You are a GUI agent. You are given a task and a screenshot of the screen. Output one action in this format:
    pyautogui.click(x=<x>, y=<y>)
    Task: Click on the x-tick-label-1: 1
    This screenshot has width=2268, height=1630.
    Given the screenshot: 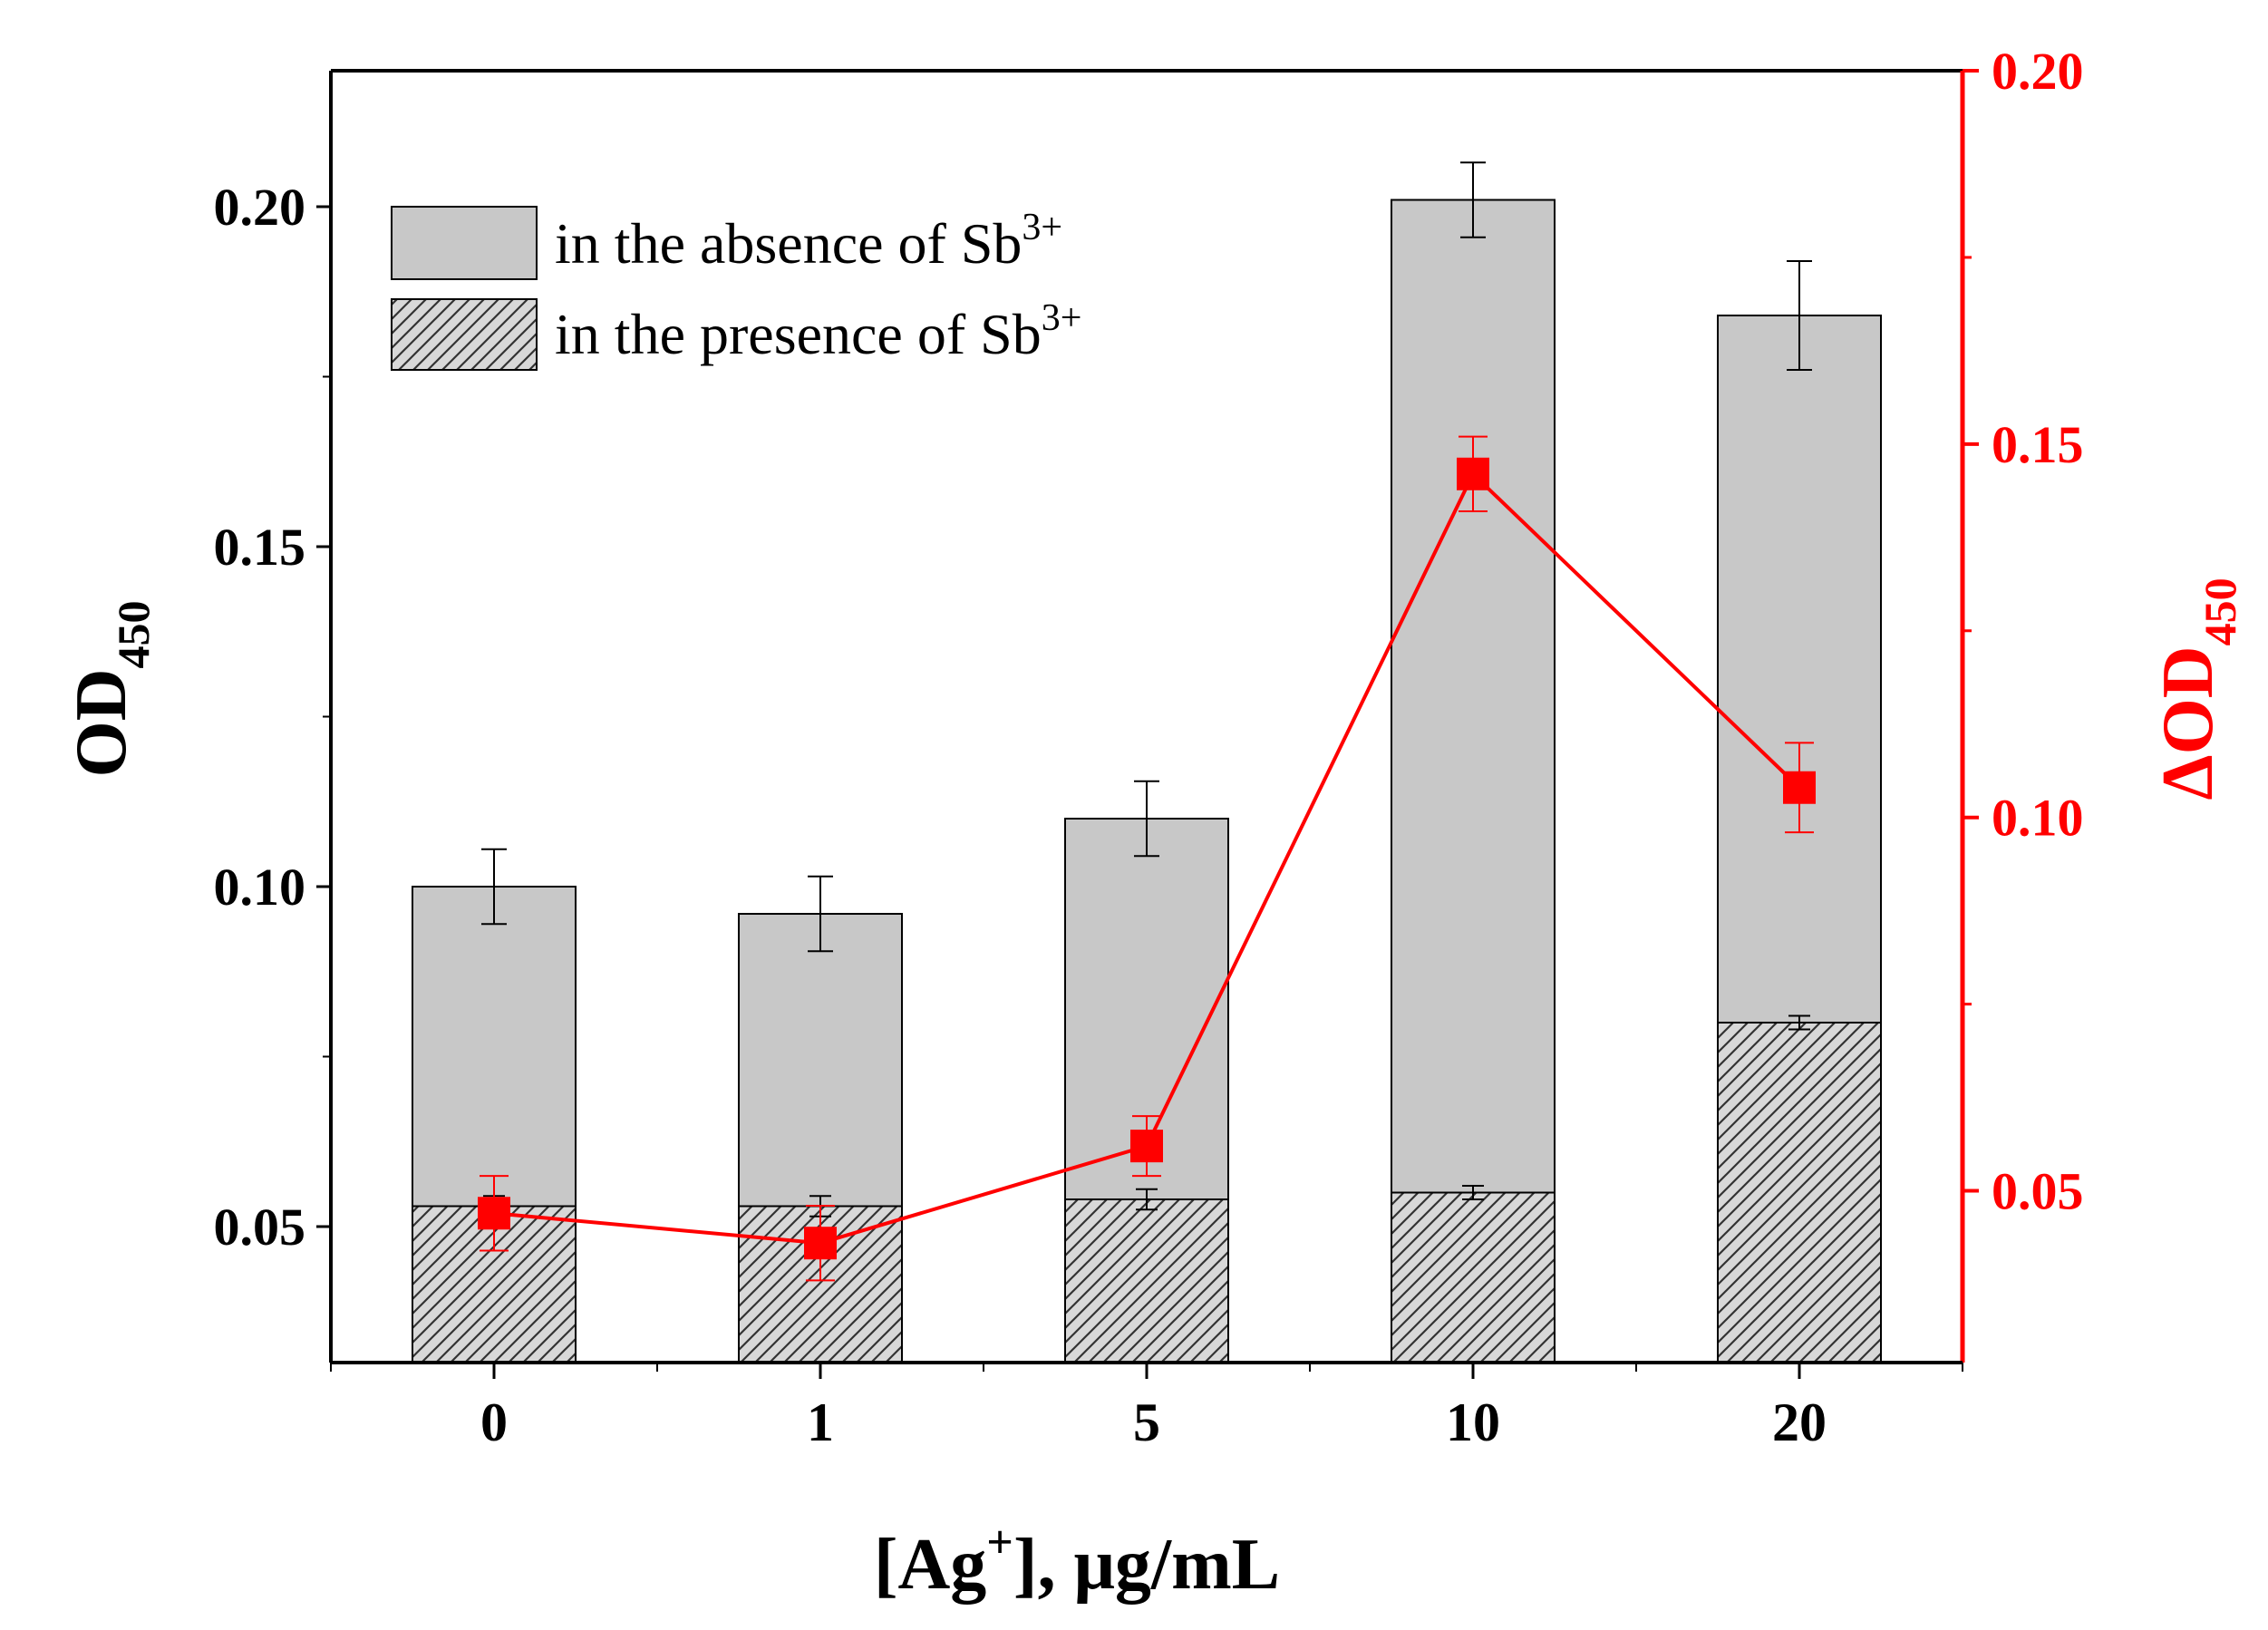 What is the action you would take?
    pyautogui.click(x=820, y=1422)
    